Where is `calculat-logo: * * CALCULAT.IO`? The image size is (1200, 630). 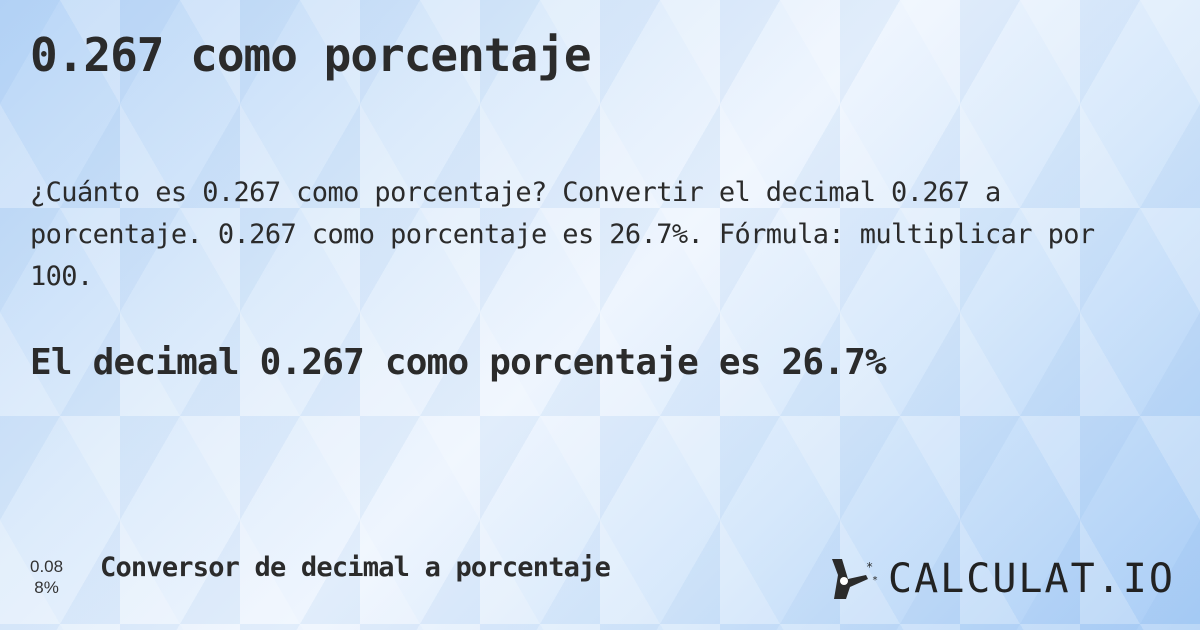 calculat-logo: * * CALCULAT.IO is located at coordinates (1001, 579).